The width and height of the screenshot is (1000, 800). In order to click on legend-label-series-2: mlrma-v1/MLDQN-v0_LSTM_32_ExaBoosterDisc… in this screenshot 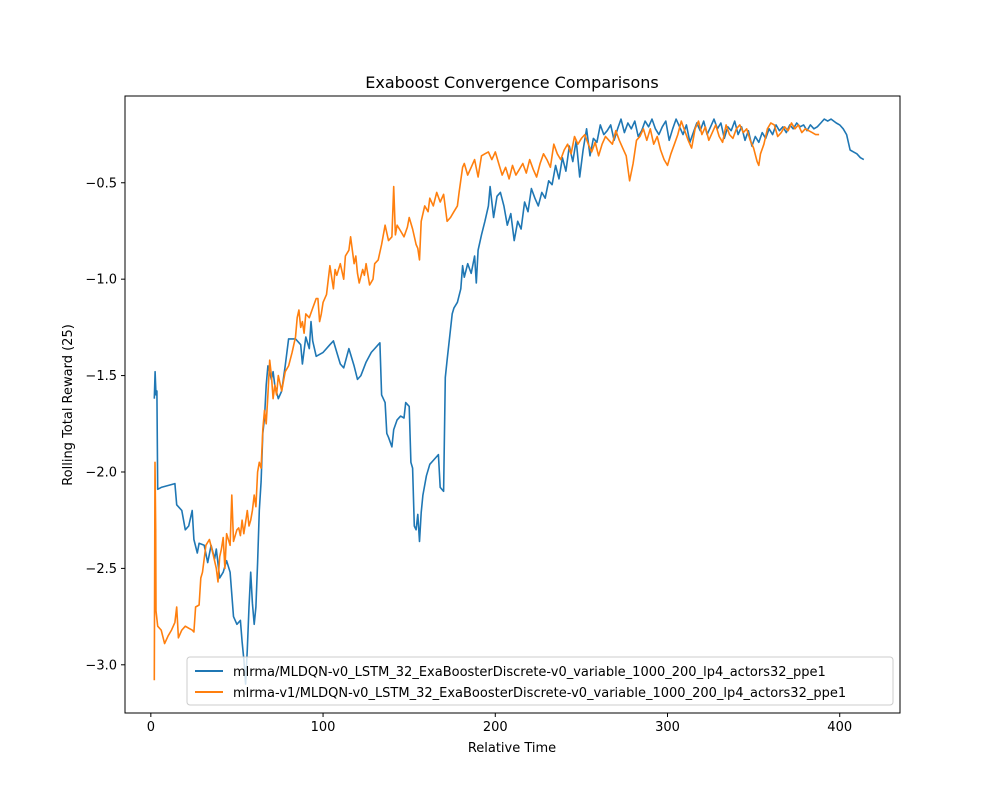, I will do `click(539, 693)`.